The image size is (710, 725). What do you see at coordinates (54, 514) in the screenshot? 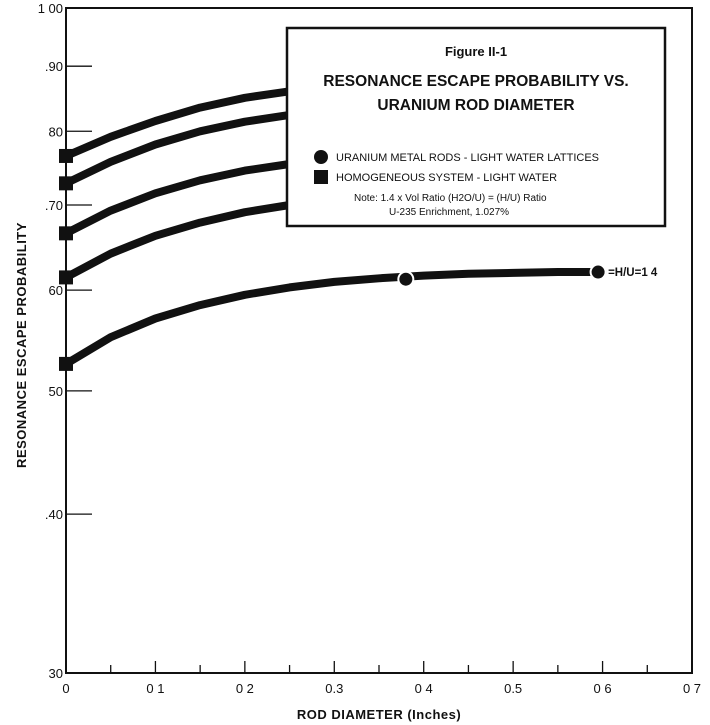
I see `y-tick-label: .40` at bounding box center [54, 514].